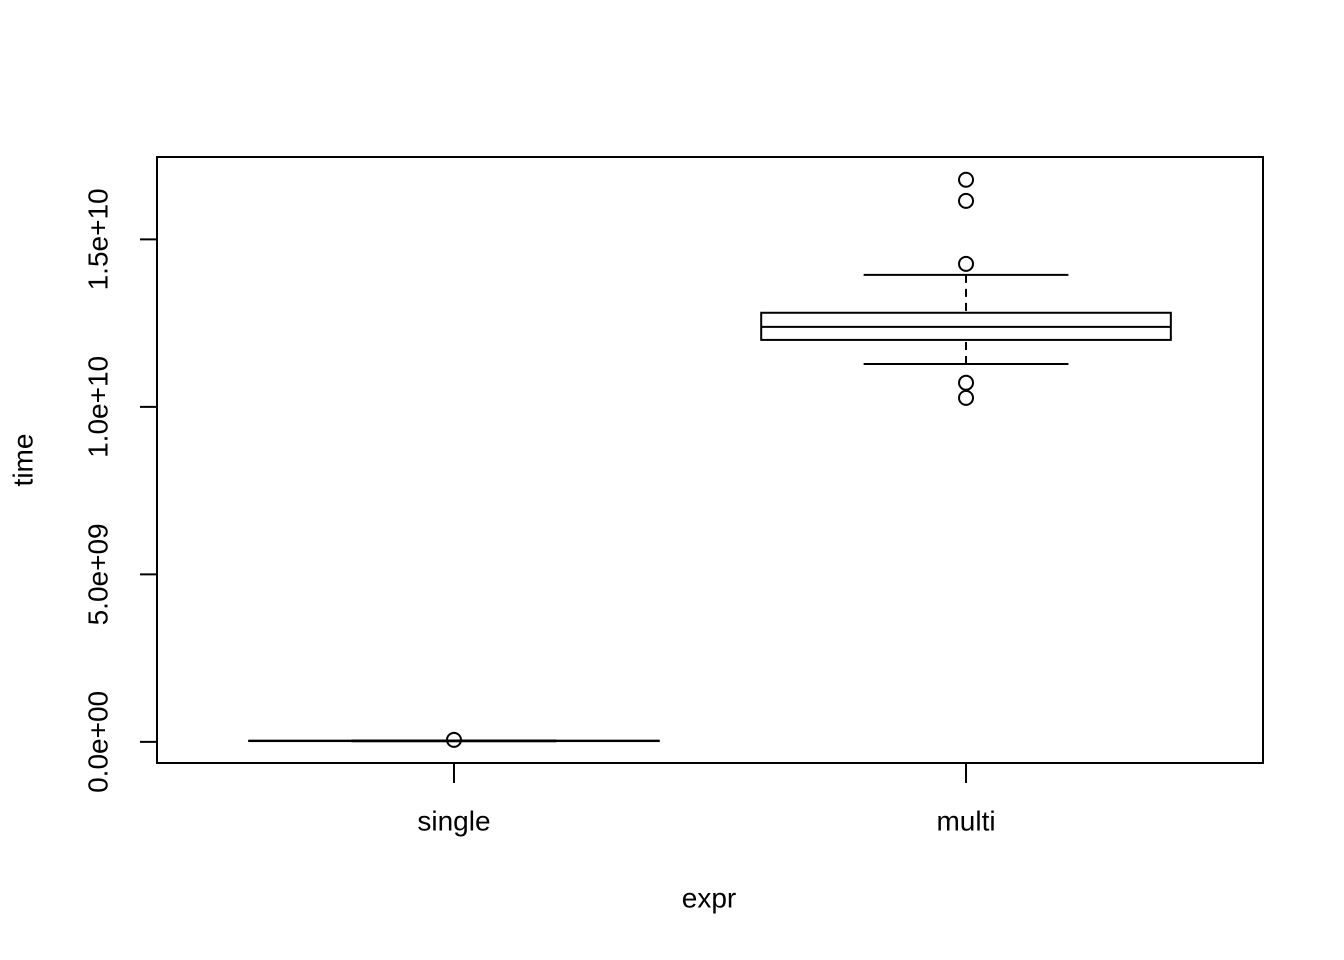 This screenshot has width=1344, height=960. Describe the element at coordinates (97, 239) in the screenshot. I see `y-tick-label: 1.5e+10` at that location.